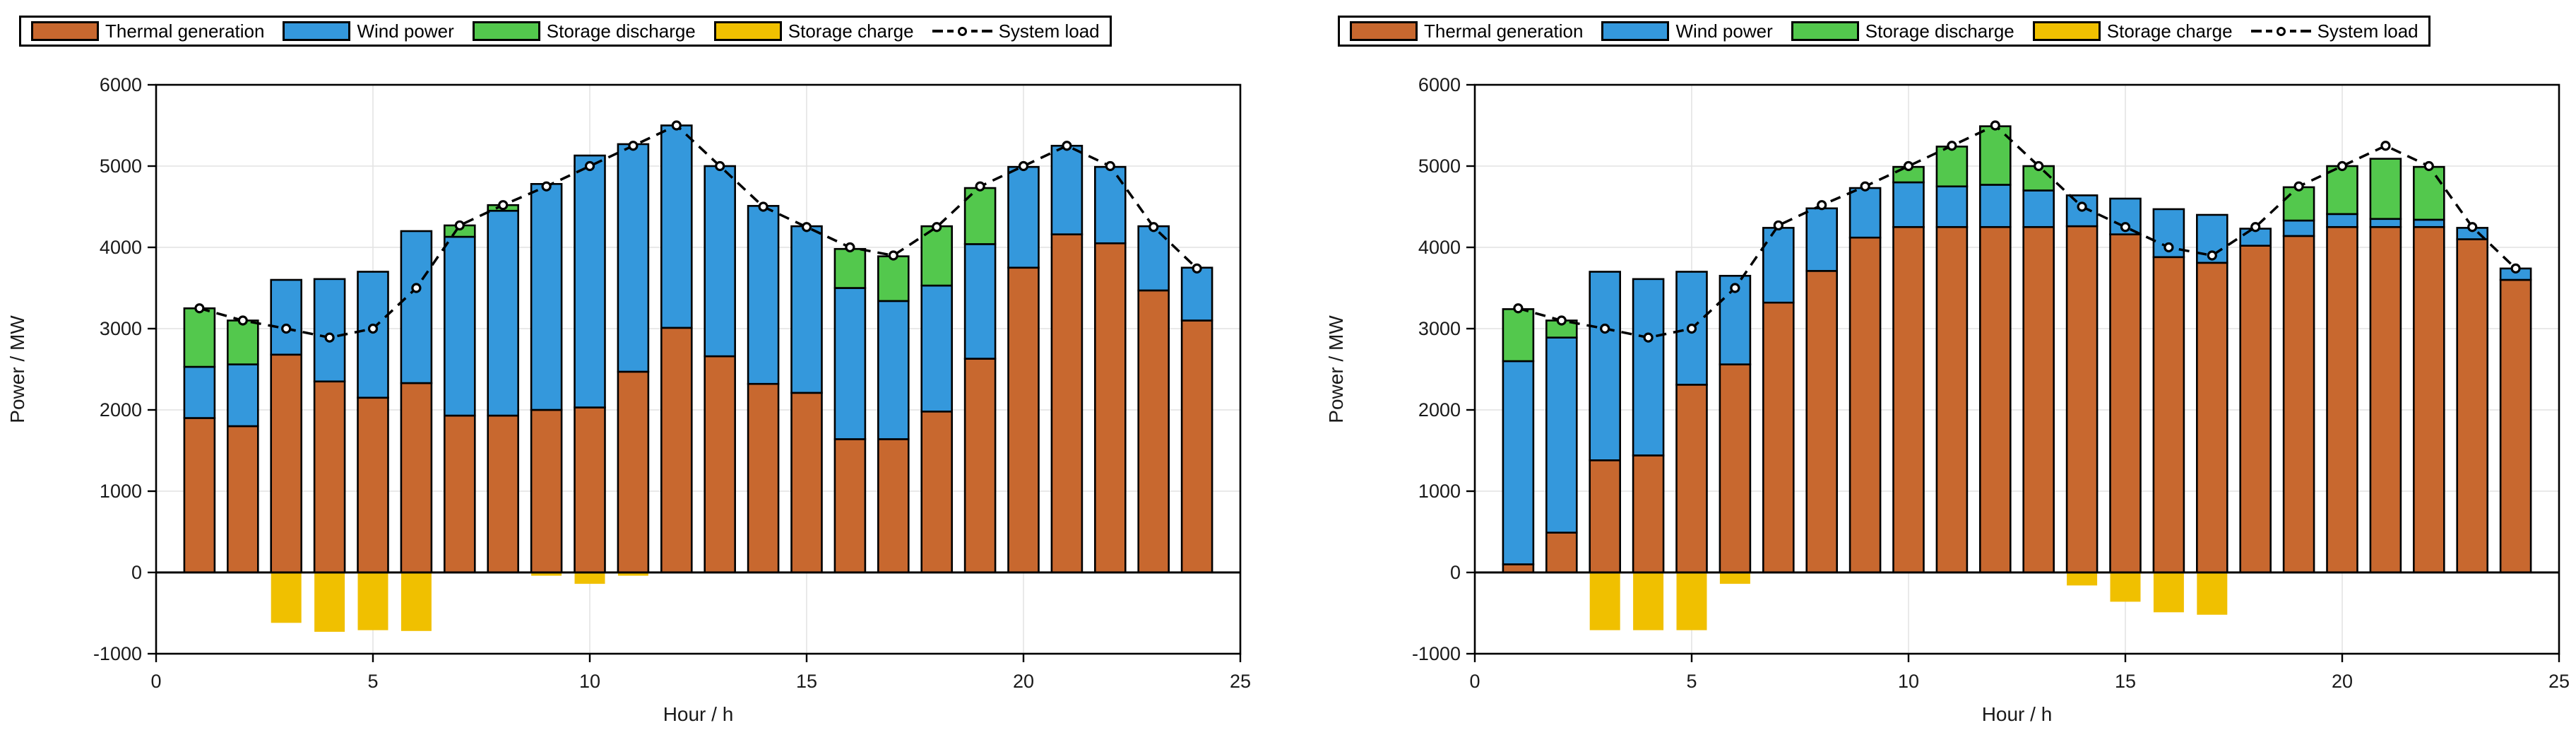 The image size is (2576, 735). What do you see at coordinates (1455, 572) in the screenshot?
I see `y-tick-label: 0` at bounding box center [1455, 572].